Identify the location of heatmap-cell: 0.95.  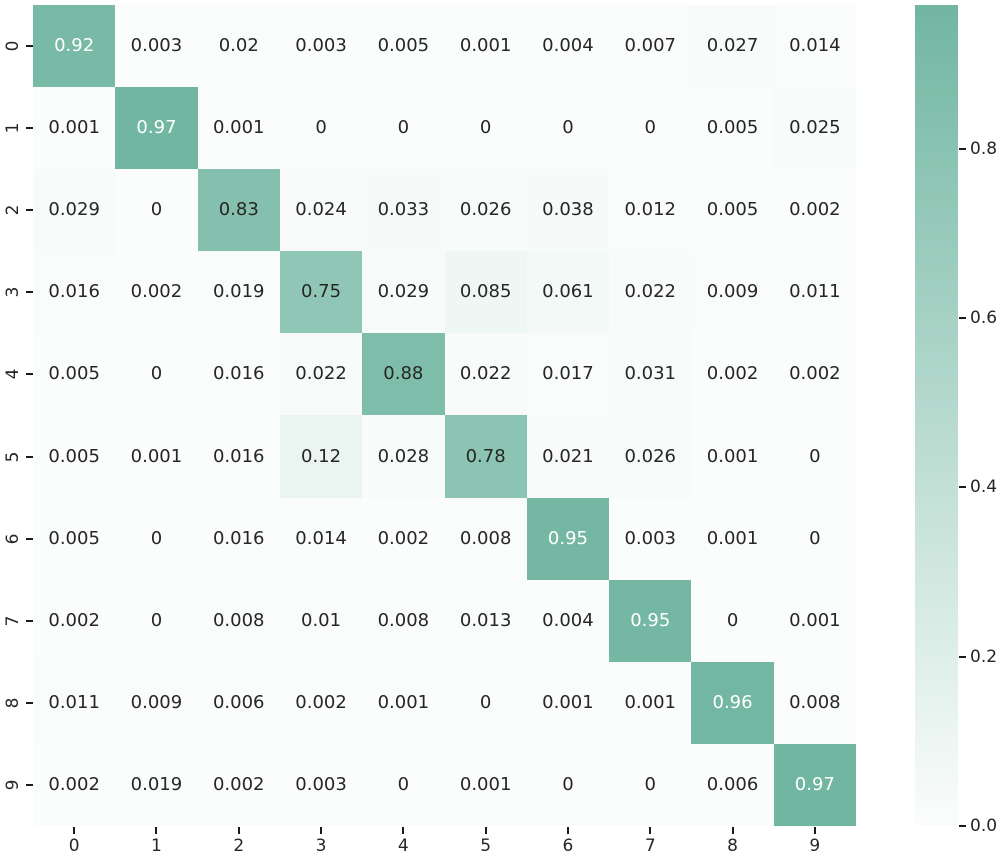
(650, 620).